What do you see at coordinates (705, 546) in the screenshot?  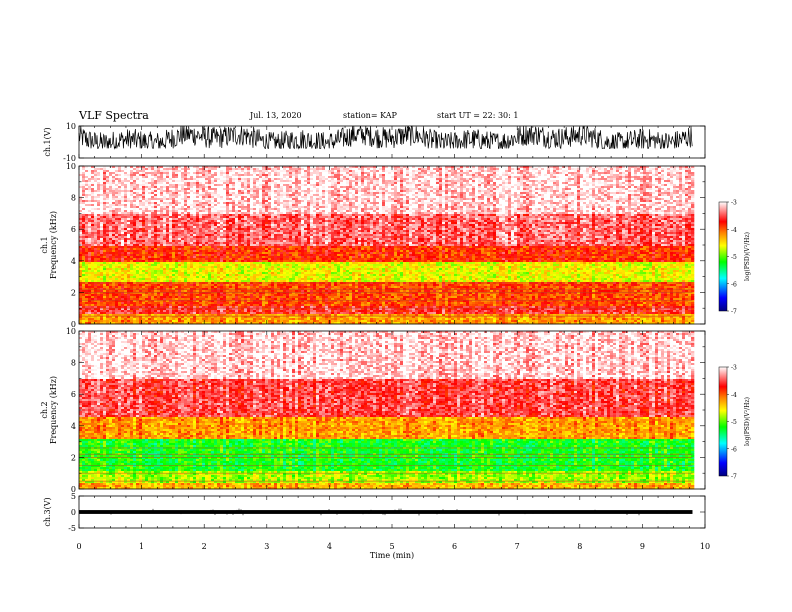 I see `xtick-label: 10` at bounding box center [705, 546].